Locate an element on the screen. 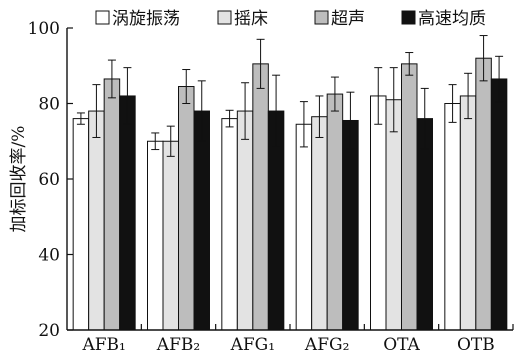 This screenshot has height=354, width=519. y-axis-label: 加标回收率/% is located at coordinates (19, 179).